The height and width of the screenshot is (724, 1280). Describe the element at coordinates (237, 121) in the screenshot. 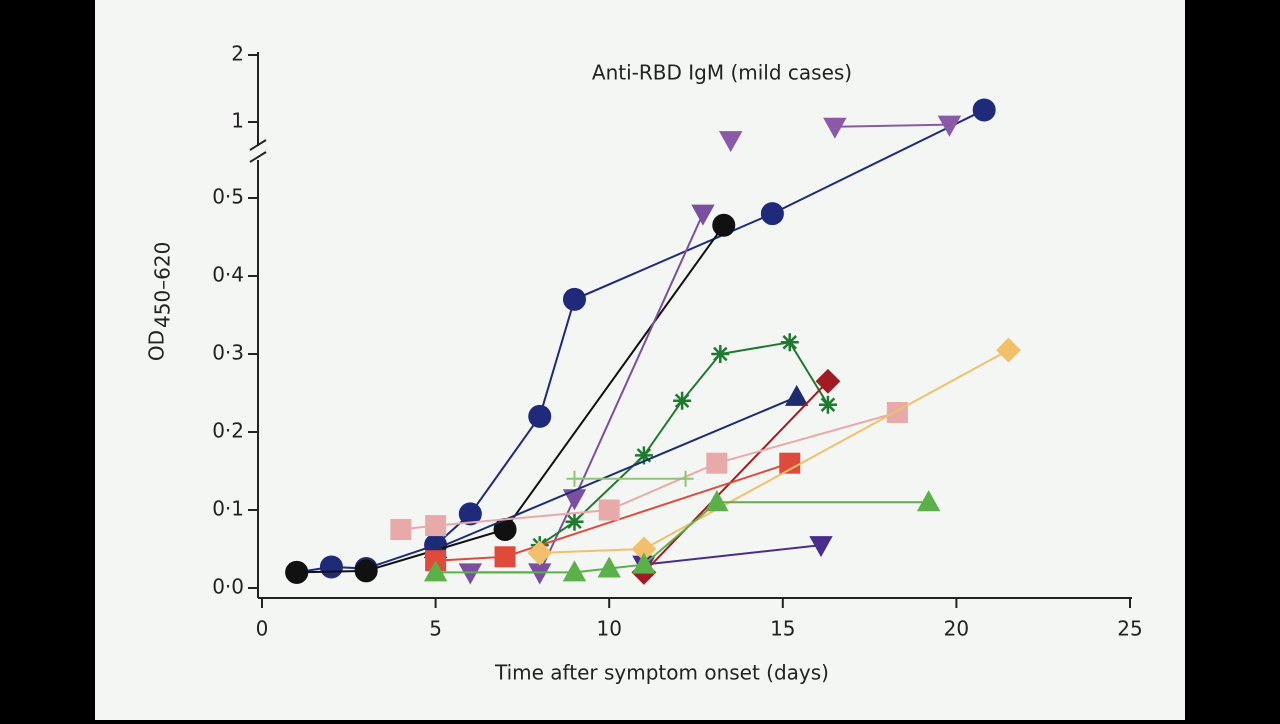

I see `y-tick-label: 1` at that location.